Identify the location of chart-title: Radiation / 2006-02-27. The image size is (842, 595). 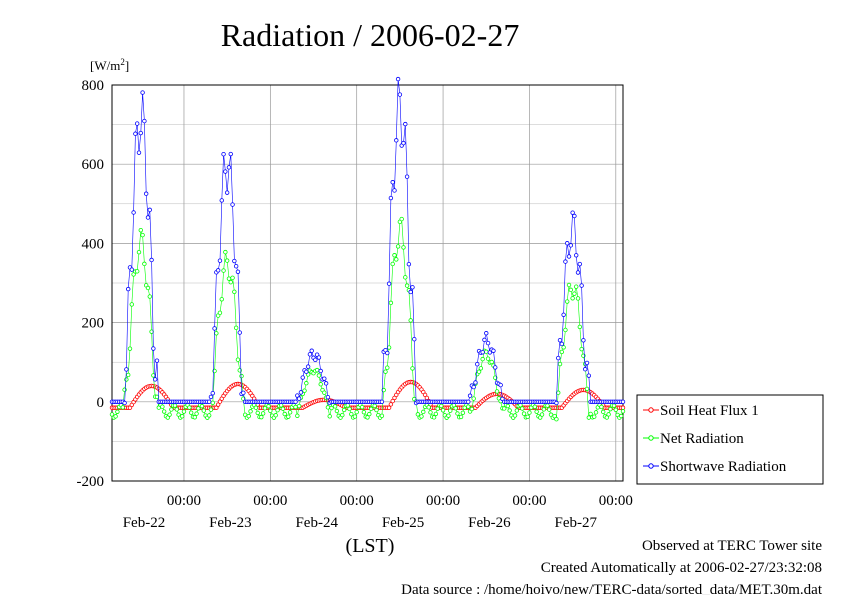
(370, 35).